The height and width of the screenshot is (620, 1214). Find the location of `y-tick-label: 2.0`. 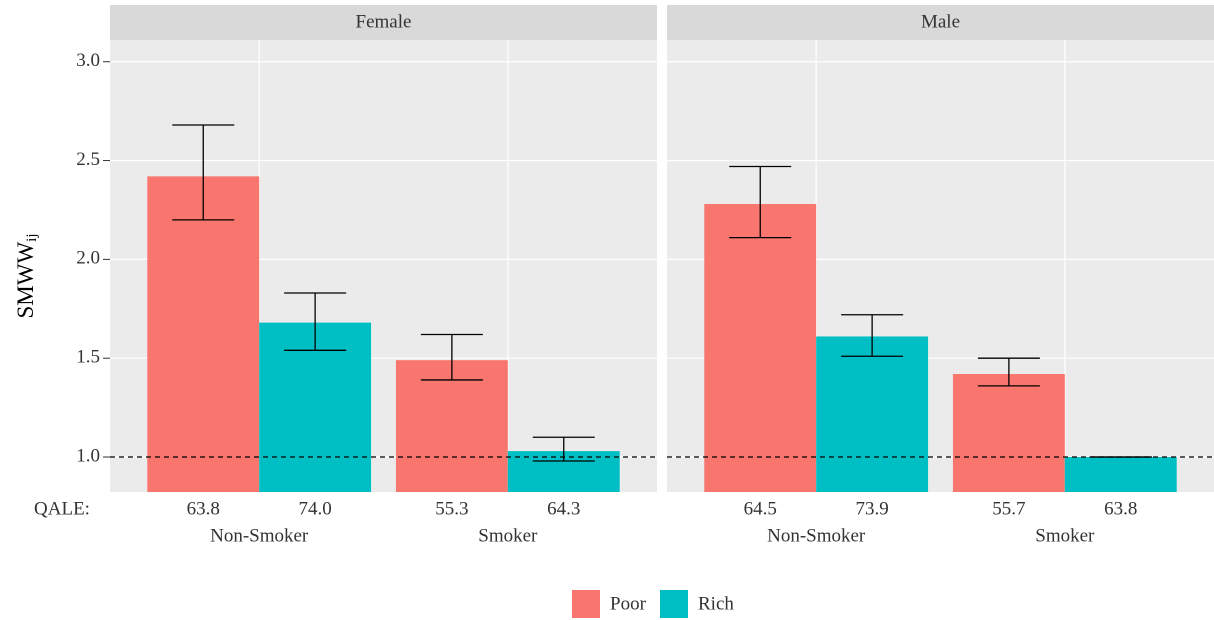

y-tick-label: 2.0 is located at coordinates (88, 258).